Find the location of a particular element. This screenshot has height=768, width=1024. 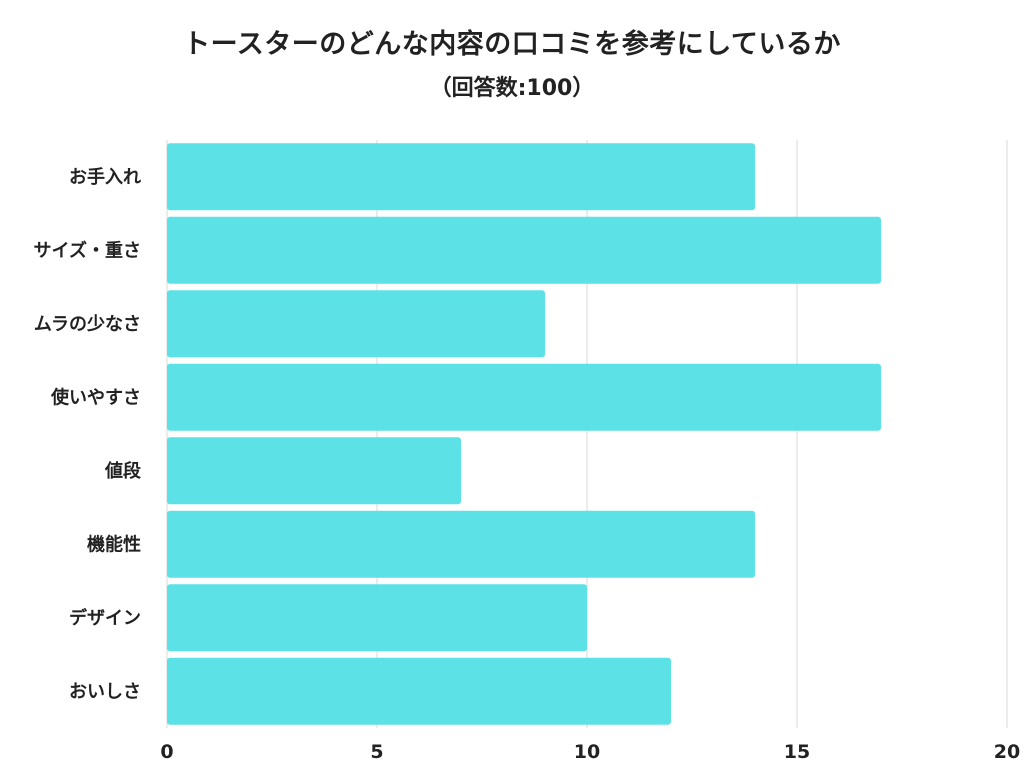

x-tick-label-10: 10 is located at coordinates (587, 752).